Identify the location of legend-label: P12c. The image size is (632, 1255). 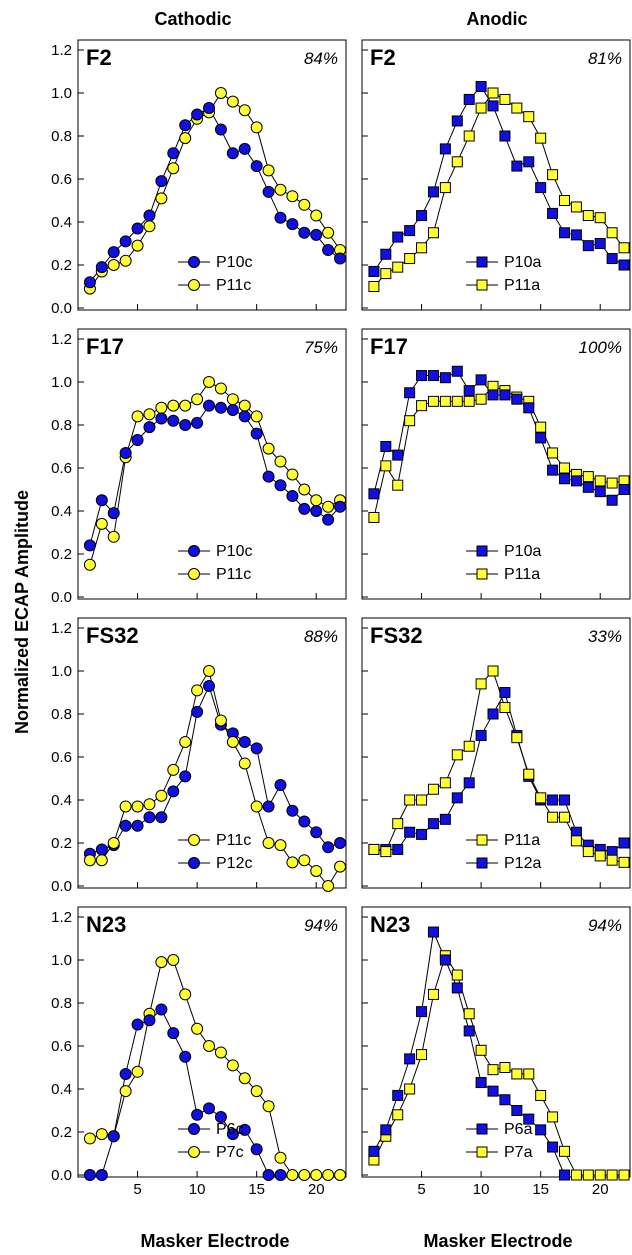
(234, 863).